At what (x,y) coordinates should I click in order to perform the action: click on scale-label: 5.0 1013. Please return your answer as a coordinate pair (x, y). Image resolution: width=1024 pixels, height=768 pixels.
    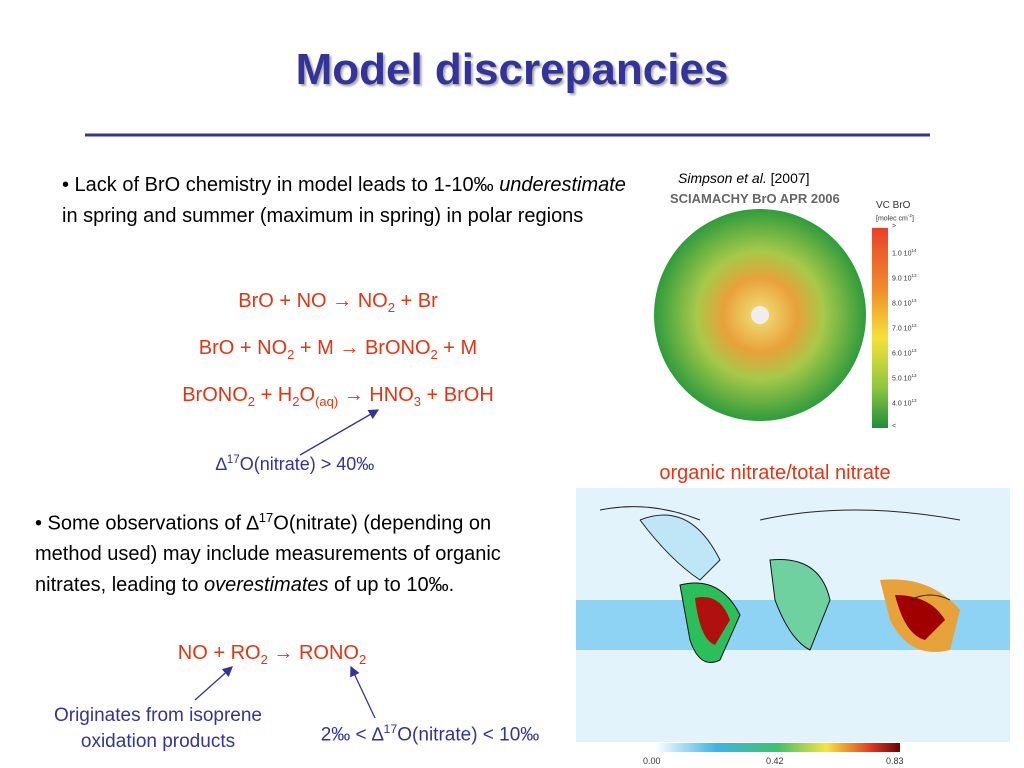
    Looking at the image, I should click on (904, 377).